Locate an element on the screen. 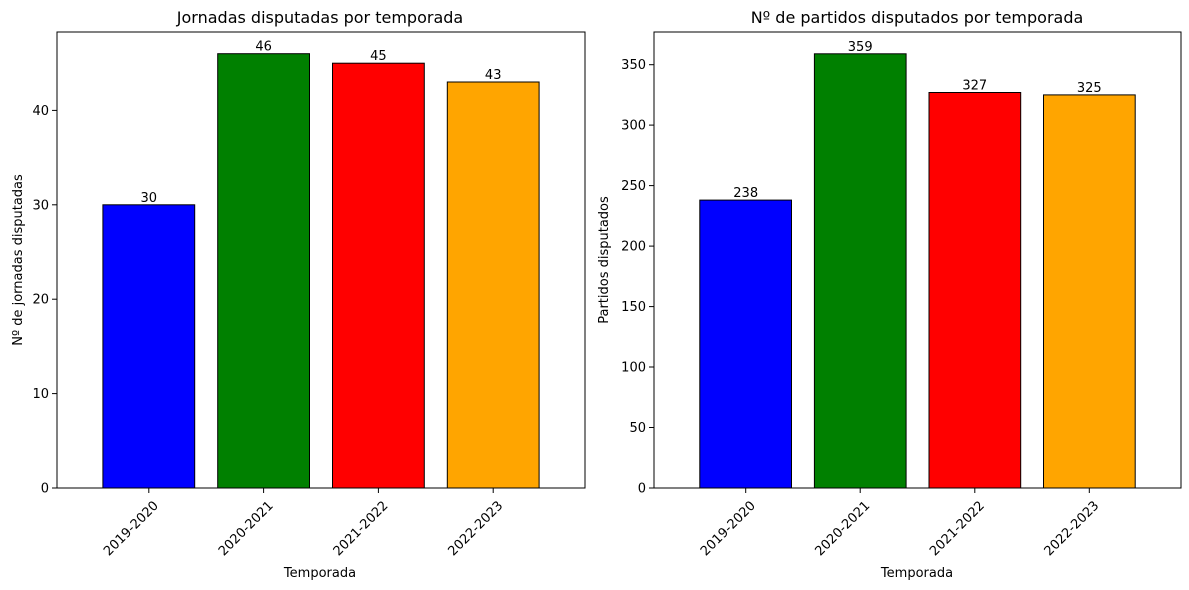 Image resolution: width=1189 pixels, height=590 pixels. chart-title: Nº de partidos disputados por temporada is located at coordinates (917, 17).